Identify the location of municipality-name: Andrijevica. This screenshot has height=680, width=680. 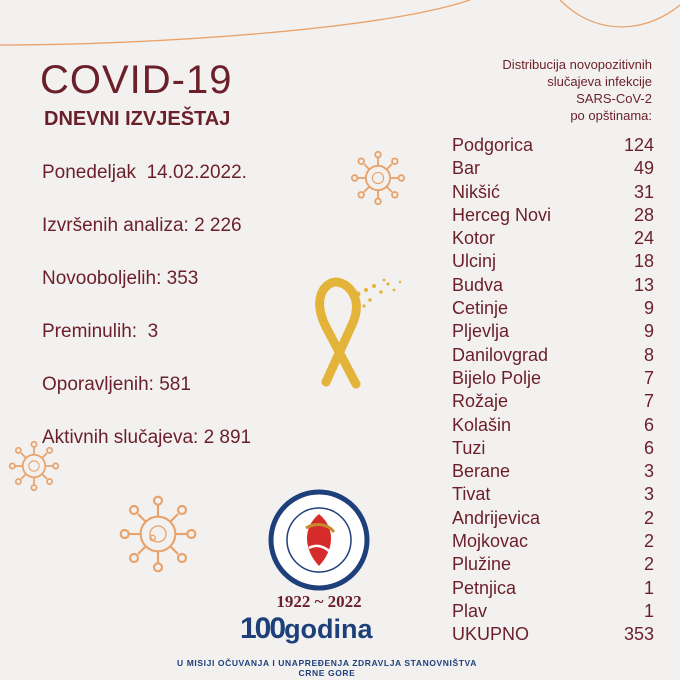
(496, 517).